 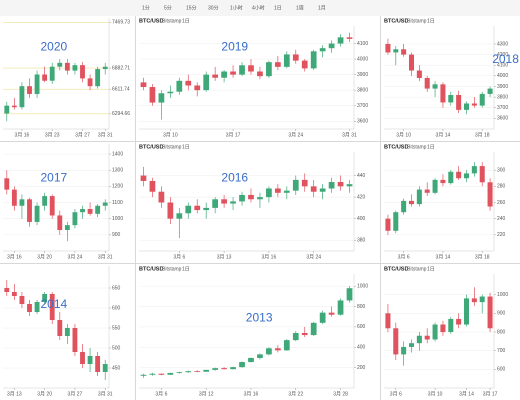 What do you see at coordinates (168, 7) in the screenshot?
I see `toolbar-item: 5分` at bounding box center [168, 7].